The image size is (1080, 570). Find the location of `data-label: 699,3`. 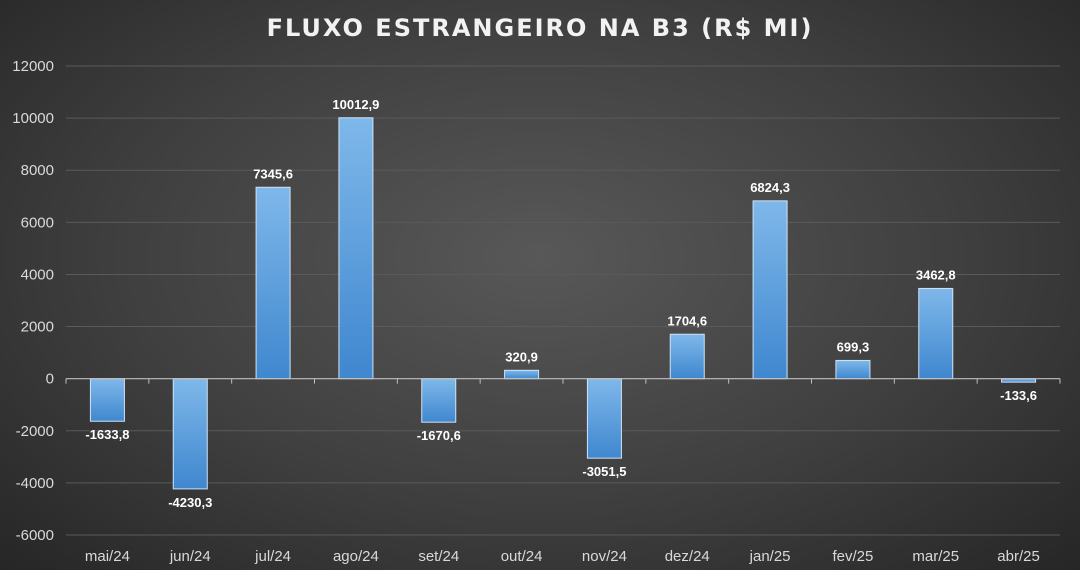

data-label: 699,3 is located at coordinates (853, 346).